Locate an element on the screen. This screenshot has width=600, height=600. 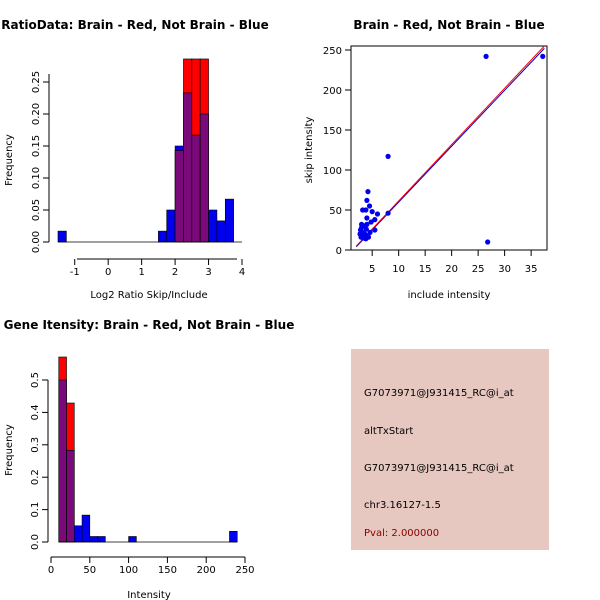
scatter-regression-line-brain is located at coordinates (450, 146).